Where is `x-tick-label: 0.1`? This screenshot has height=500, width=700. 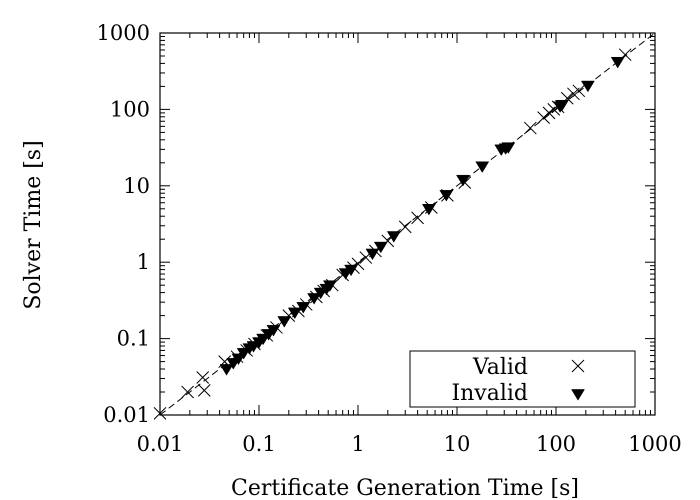 x-tick-label: 0.1 is located at coordinates (258, 444).